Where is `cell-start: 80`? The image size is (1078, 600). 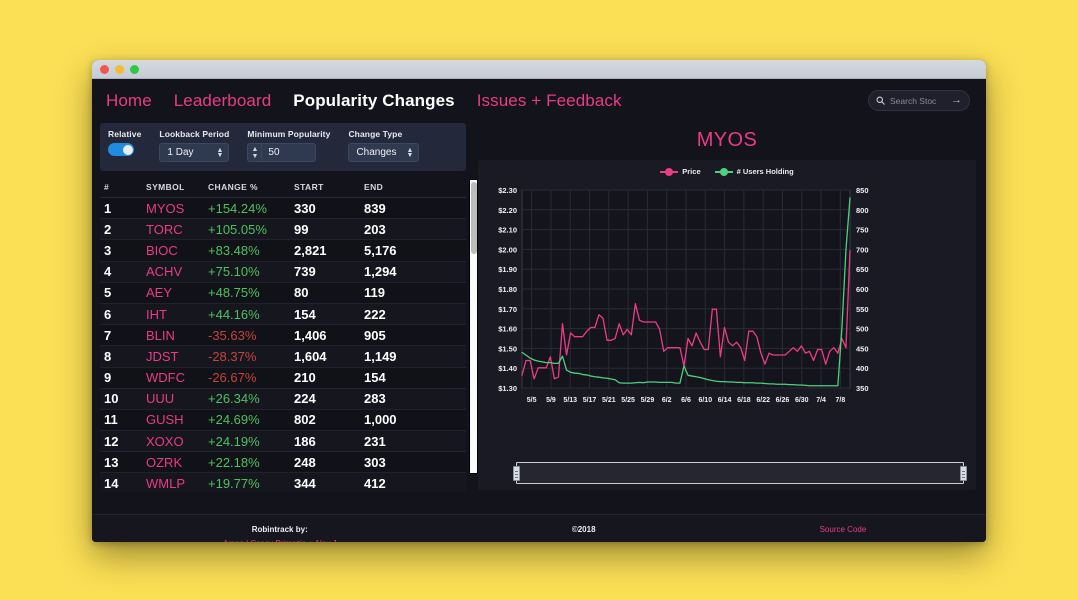 cell-start: 80 is located at coordinates (301, 293).